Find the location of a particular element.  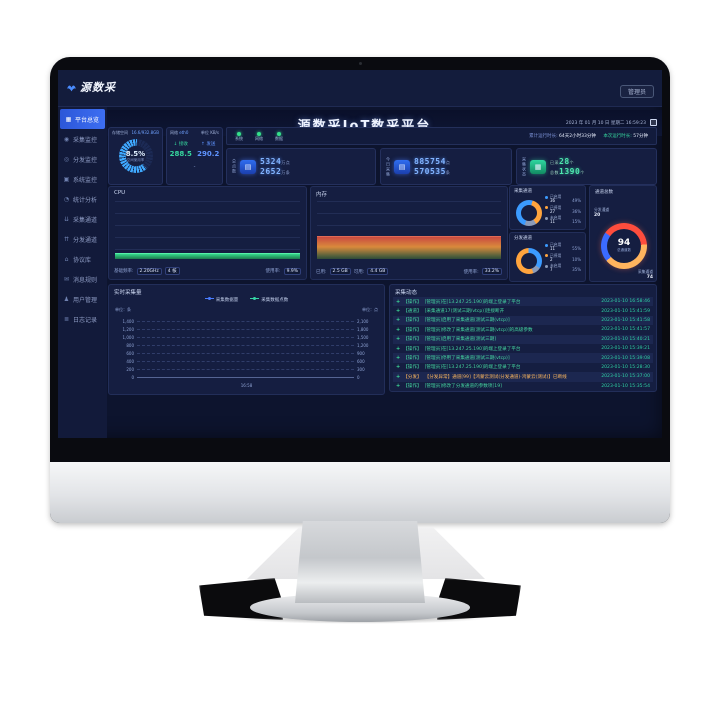

sidebar-item-protocol-lib: ⌂ 协议库 is located at coordinates (82, 259).